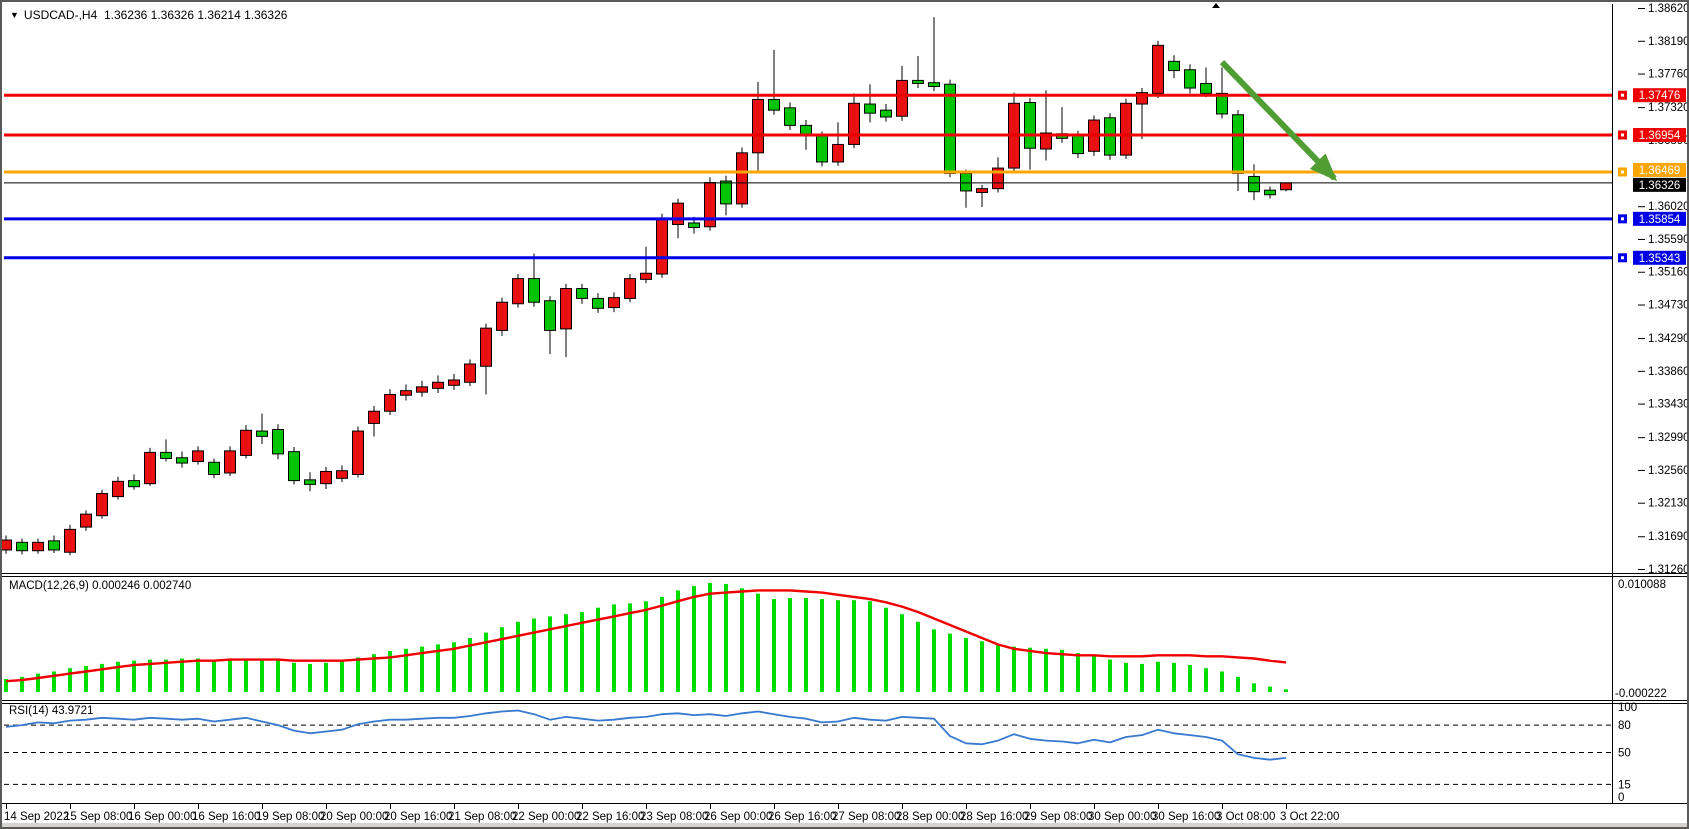 Image resolution: width=1689 pixels, height=829 pixels. I want to click on svg-text: 3 Oct 22:00, so click(1309, 817).